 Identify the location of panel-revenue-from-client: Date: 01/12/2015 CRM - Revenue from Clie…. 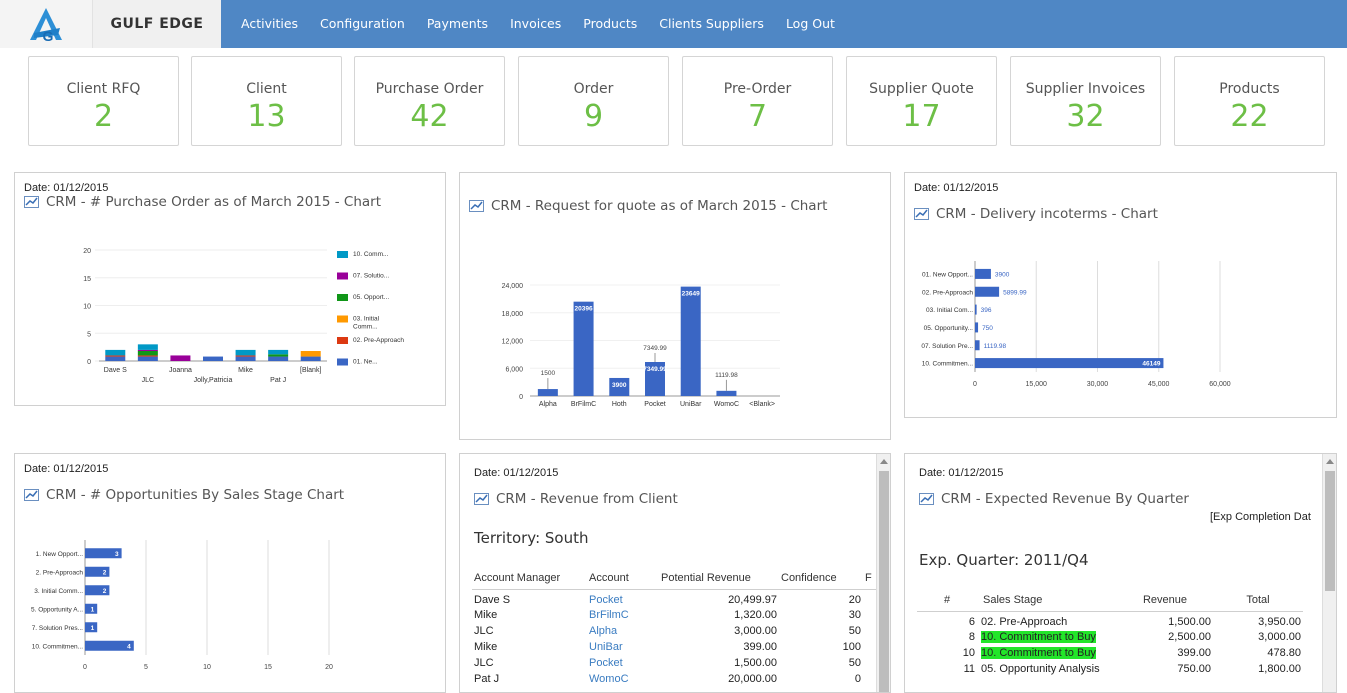
(675, 573).